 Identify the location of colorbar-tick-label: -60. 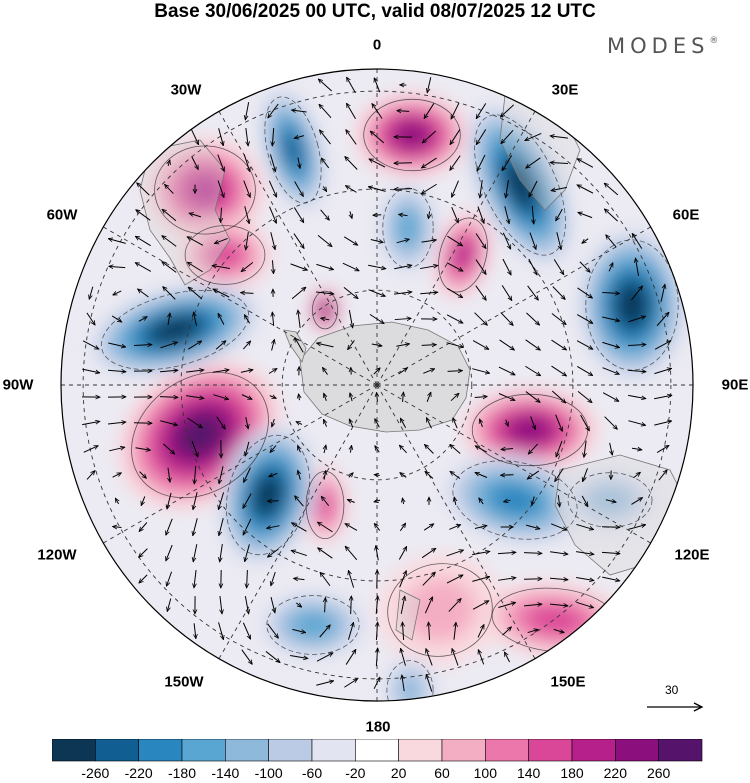
(312, 773).